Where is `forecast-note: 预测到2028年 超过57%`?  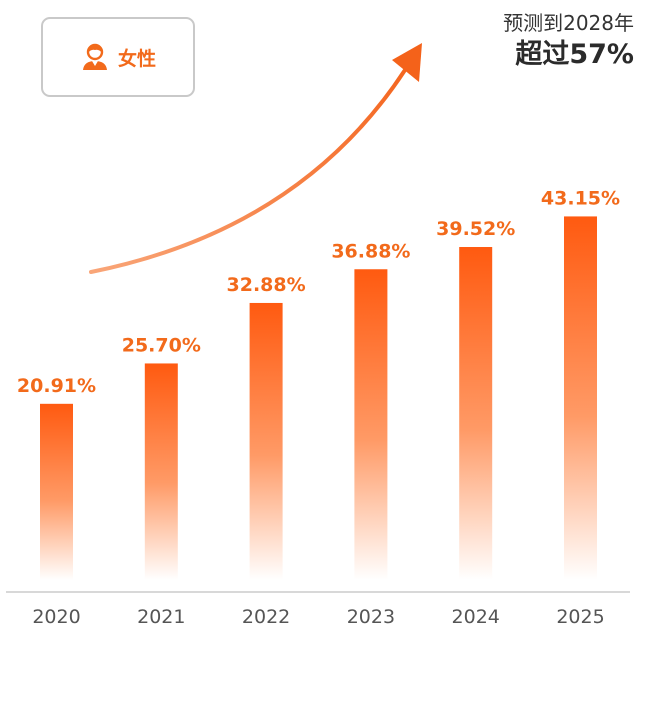 forecast-note: 预测到2028年 超过57% is located at coordinates (568, 40).